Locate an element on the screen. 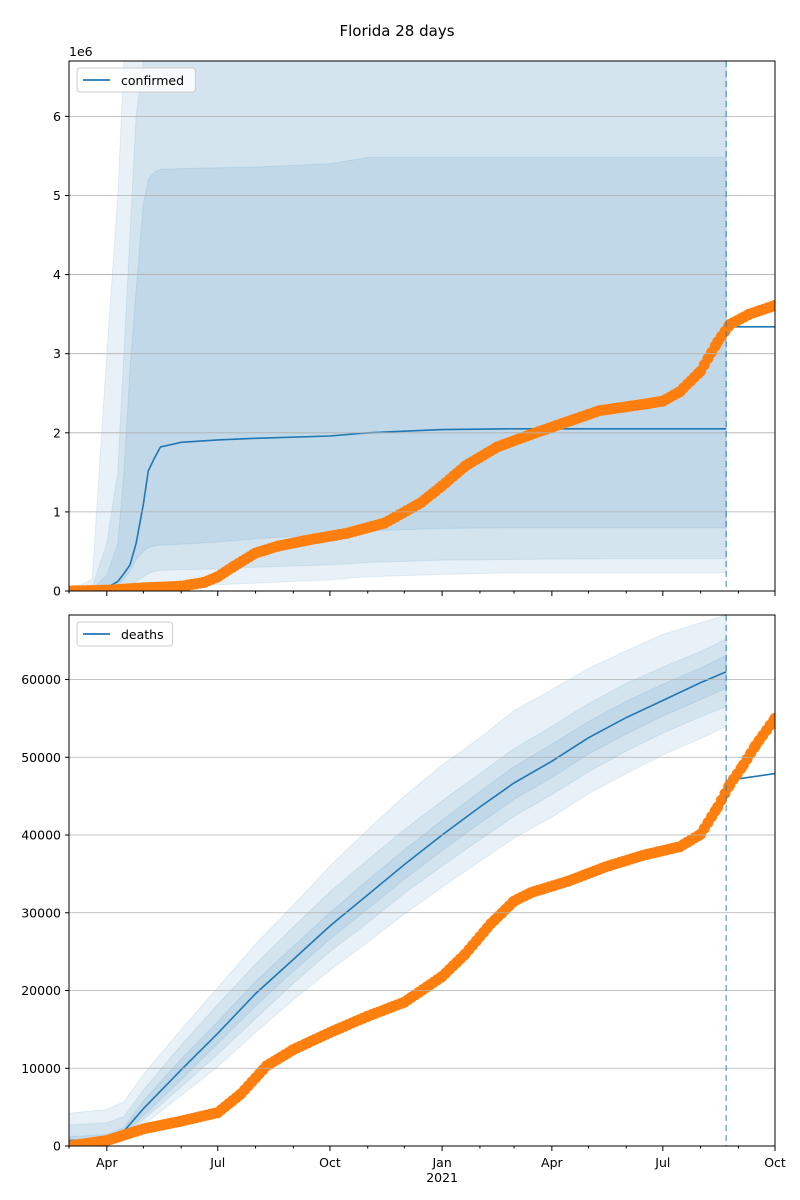 The image size is (800, 1200). y-tick-label: 20000 is located at coordinates (41, 990).